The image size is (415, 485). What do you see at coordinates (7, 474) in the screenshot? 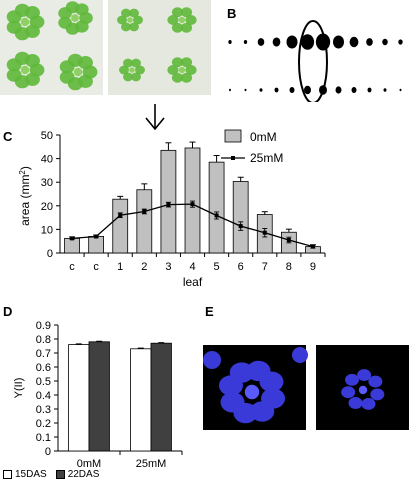
I see `legend-swatch-15das` at bounding box center [7, 474].